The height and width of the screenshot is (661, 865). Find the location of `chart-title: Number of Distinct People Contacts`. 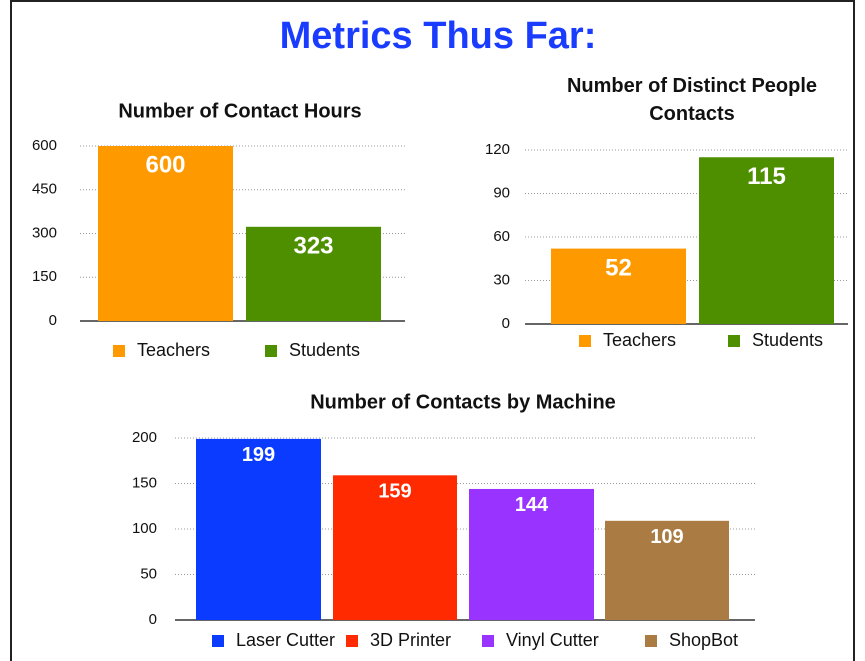

chart-title: Number of Distinct People Contacts is located at coordinates (692, 100).